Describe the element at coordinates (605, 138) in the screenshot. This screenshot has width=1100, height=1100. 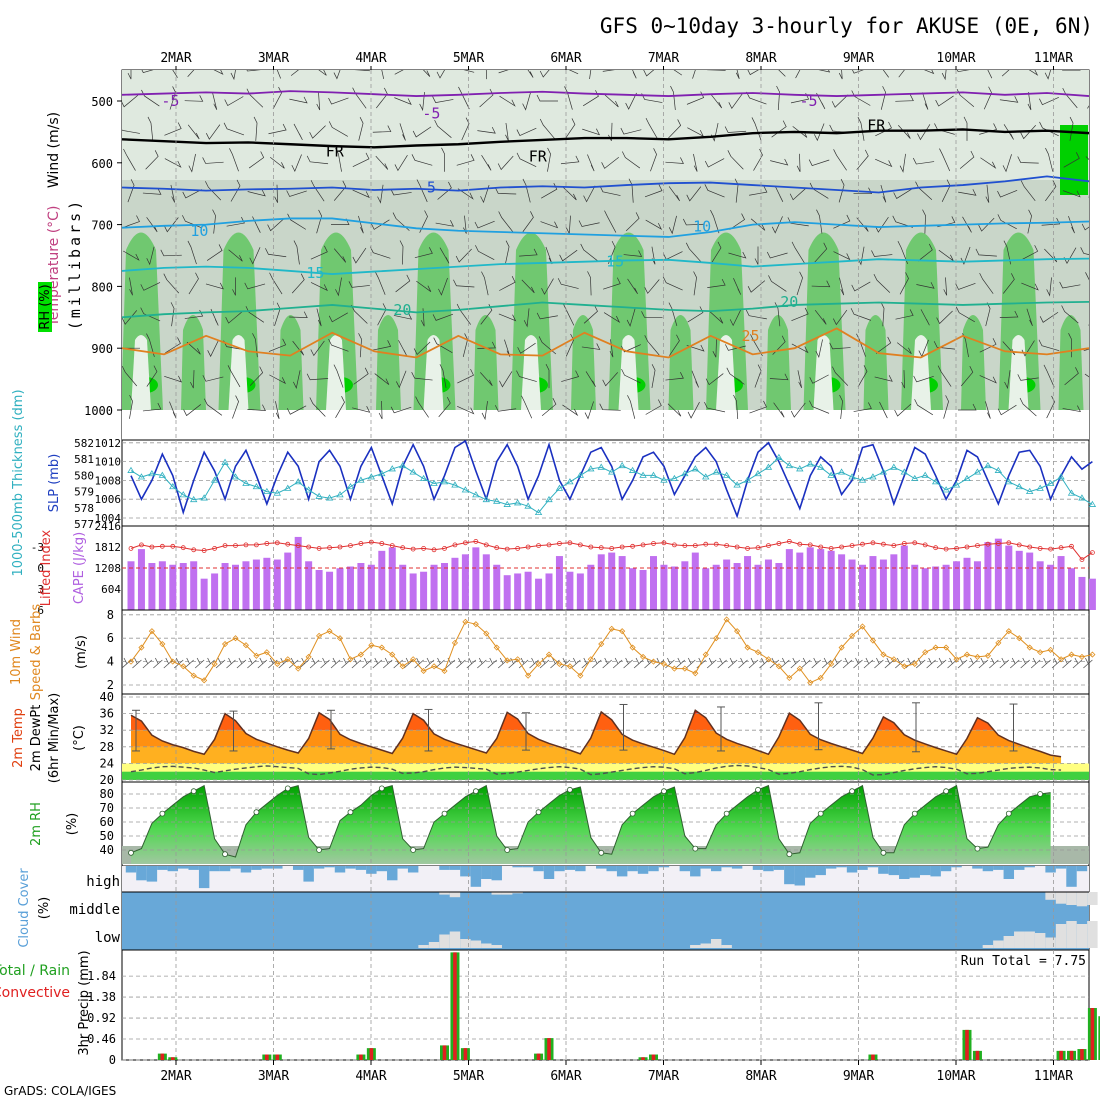
I see `isotherm-line` at that location.